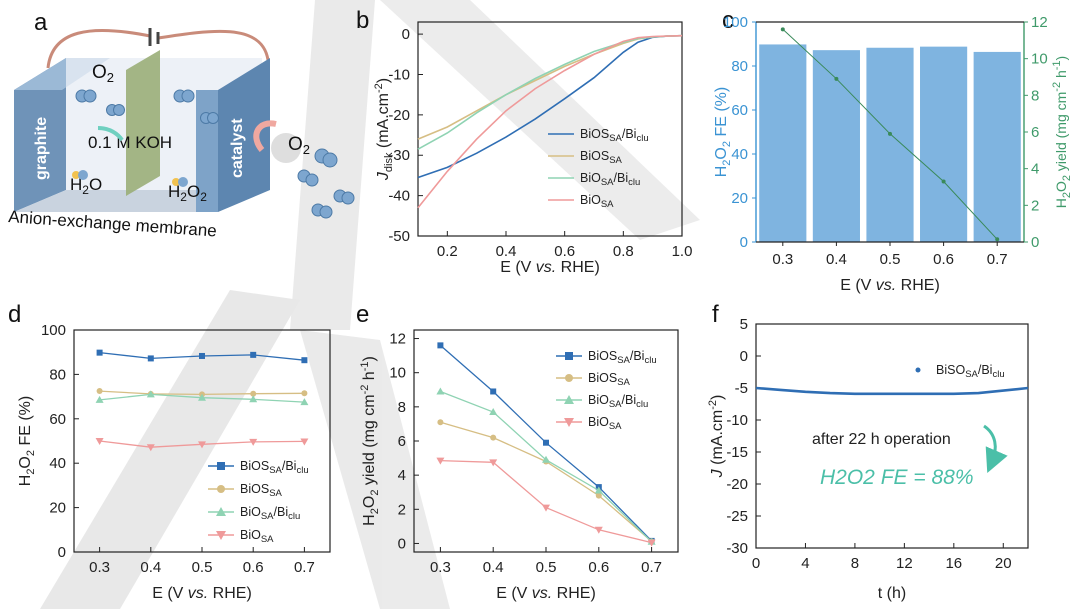 This screenshot has width=1080, height=609. What do you see at coordinates (585, 157) in the screenshot?
I see `legend-item: BiOSSA` at bounding box center [585, 157].